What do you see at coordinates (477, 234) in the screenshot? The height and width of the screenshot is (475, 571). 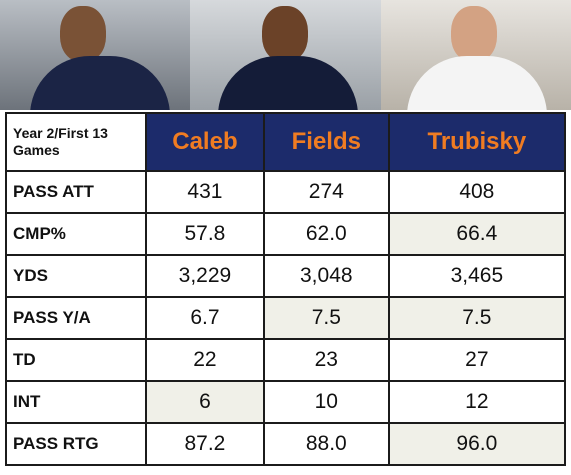 I see `cell: 66.4` at bounding box center [477, 234].